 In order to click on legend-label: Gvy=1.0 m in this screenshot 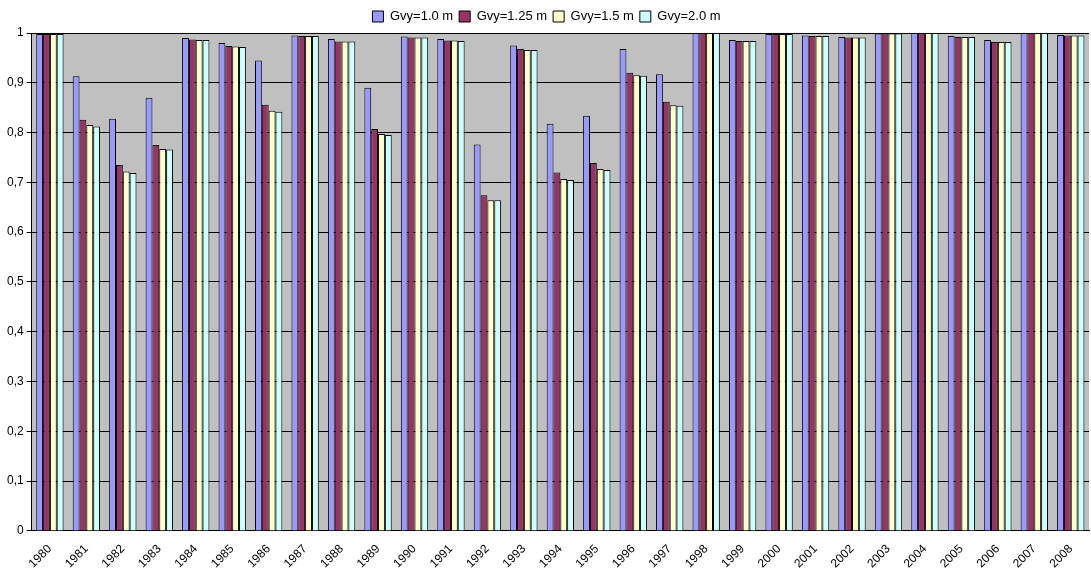, I will do `click(421, 16)`.